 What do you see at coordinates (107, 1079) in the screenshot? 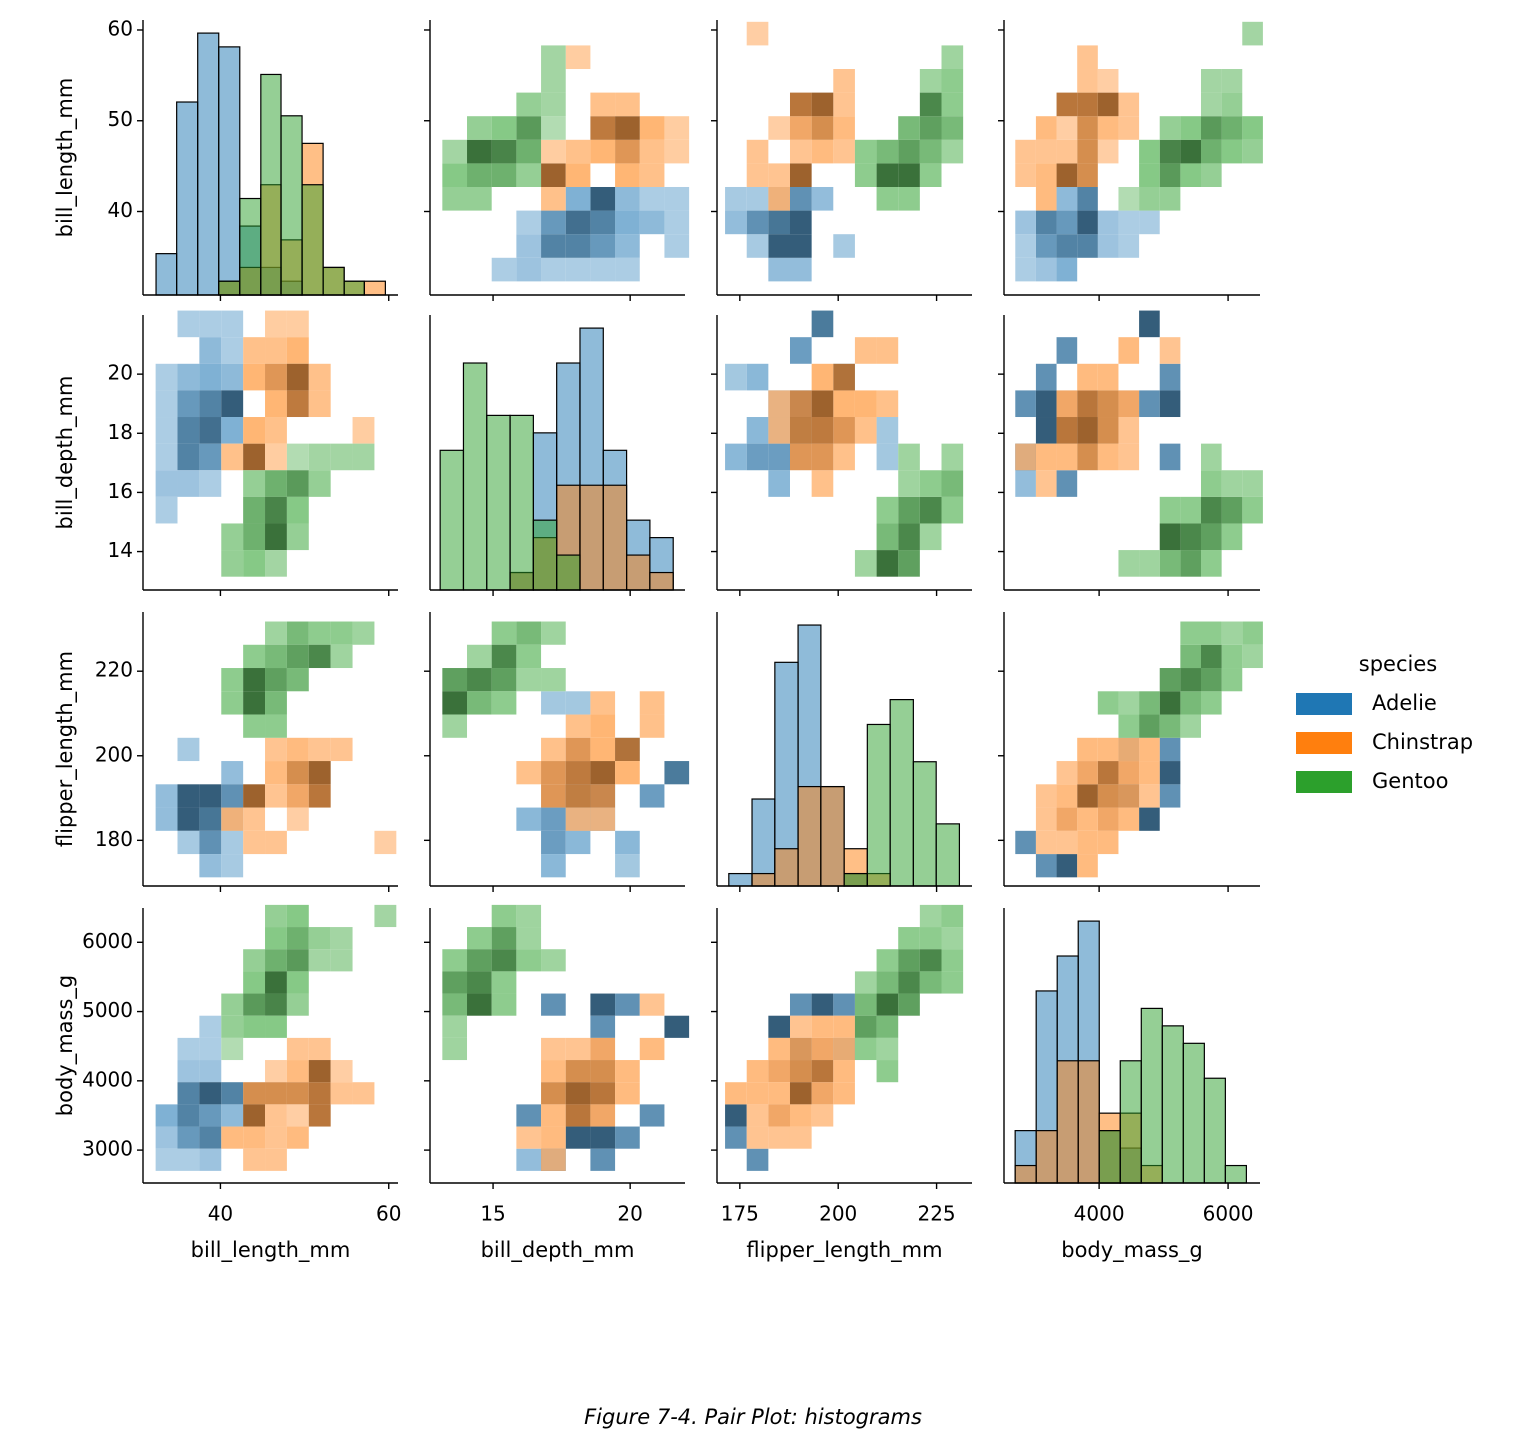
I see `y-tick-label: 4000` at bounding box center [107, 1079].